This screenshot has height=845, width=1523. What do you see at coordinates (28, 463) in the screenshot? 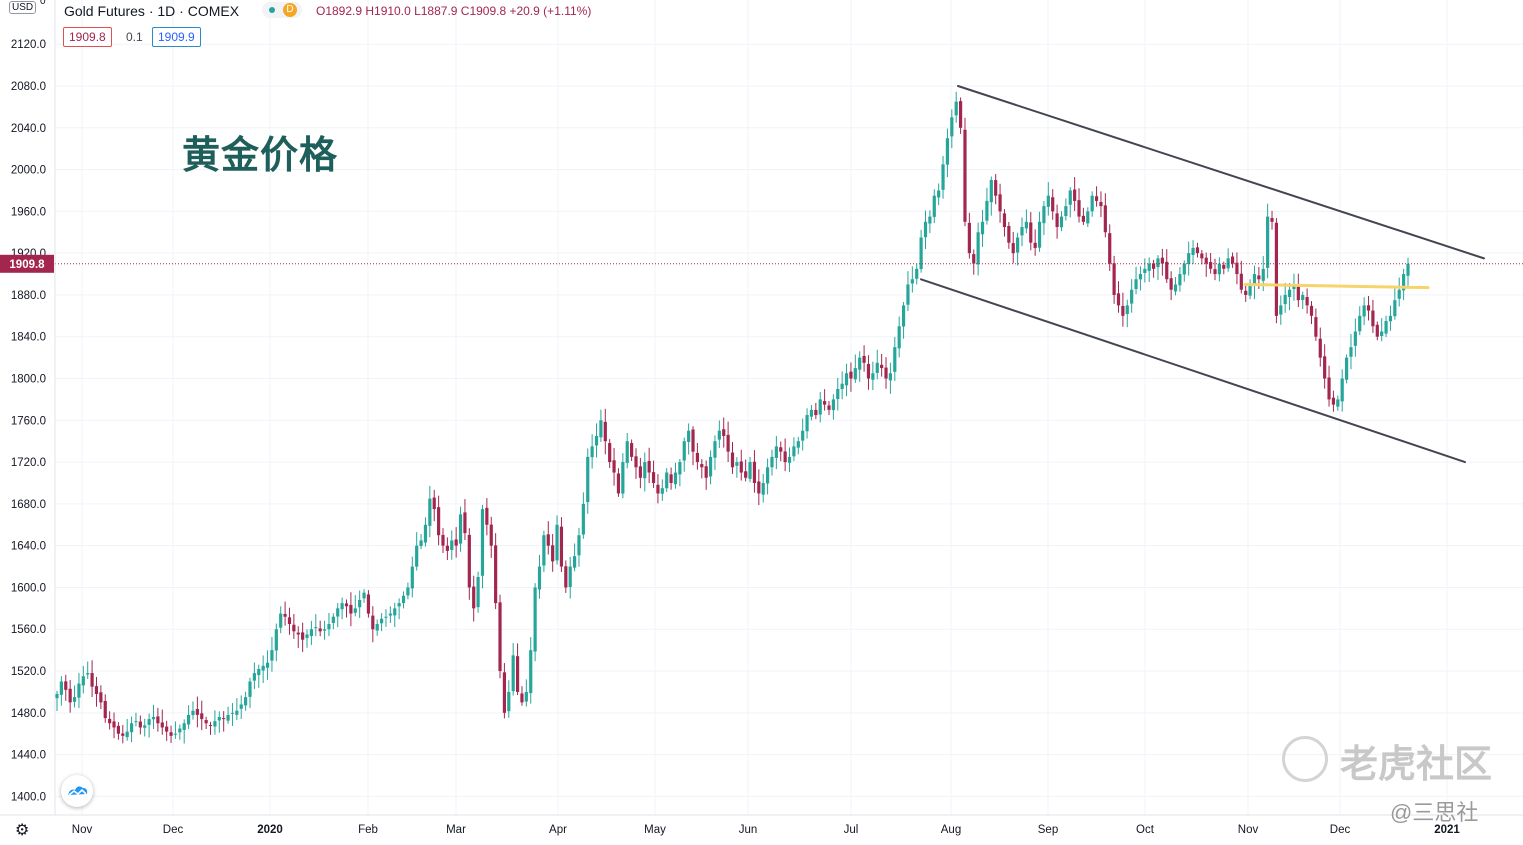
I see `price-tick-label: 1720.0` at bounding box center [28, 463].